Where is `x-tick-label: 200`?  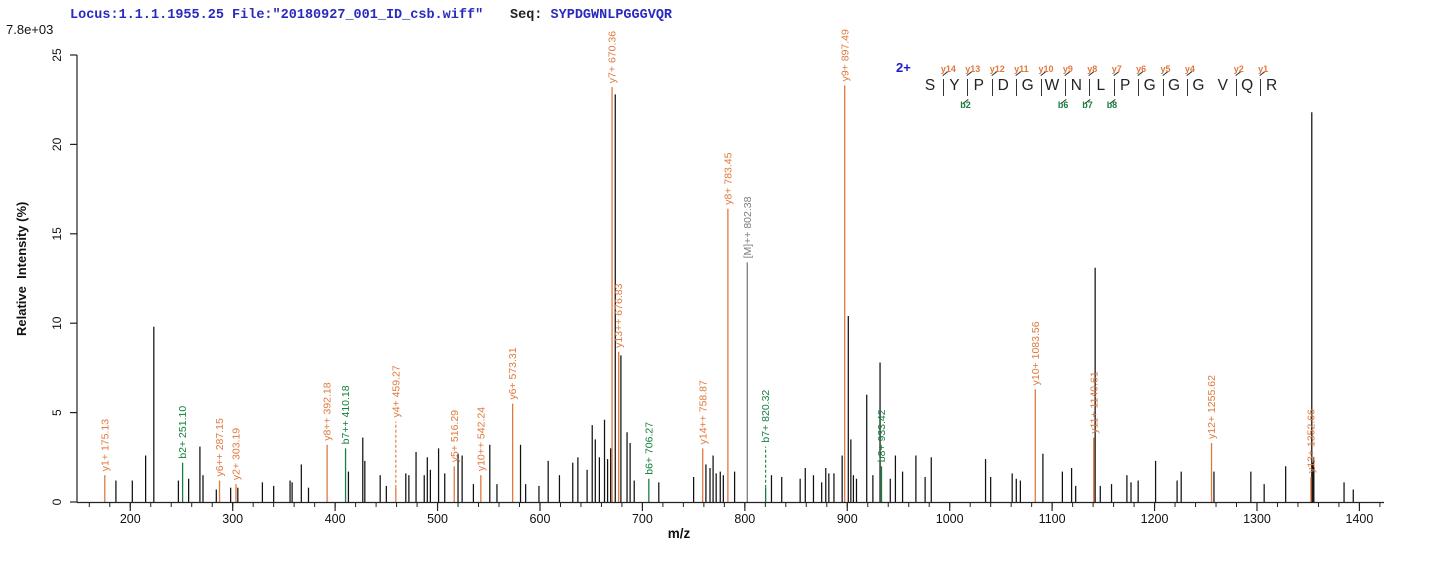
x-tick-label: 200 is located at coordinates (130, 519).